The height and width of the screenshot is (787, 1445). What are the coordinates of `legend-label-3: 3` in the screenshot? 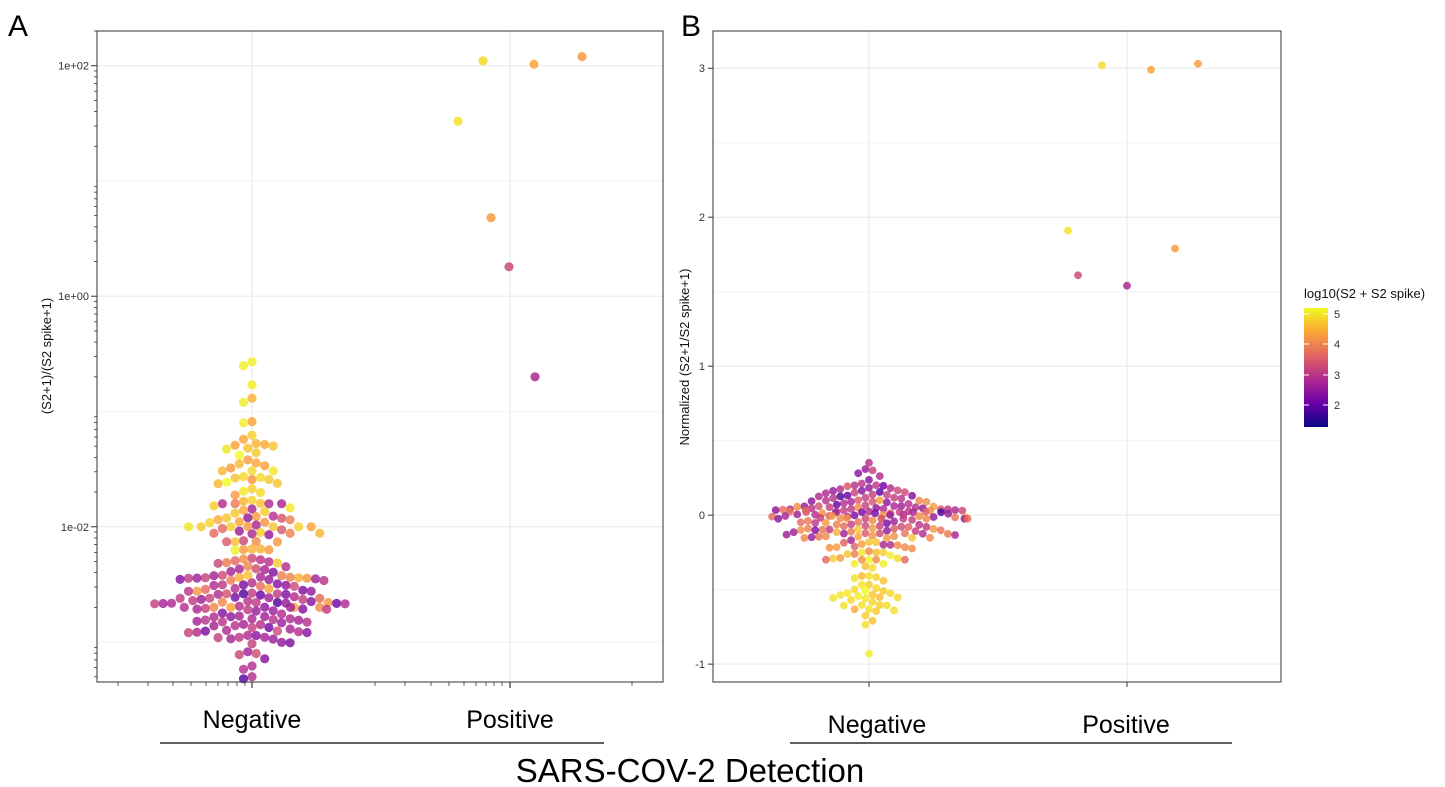 It's located at (1337, 376).